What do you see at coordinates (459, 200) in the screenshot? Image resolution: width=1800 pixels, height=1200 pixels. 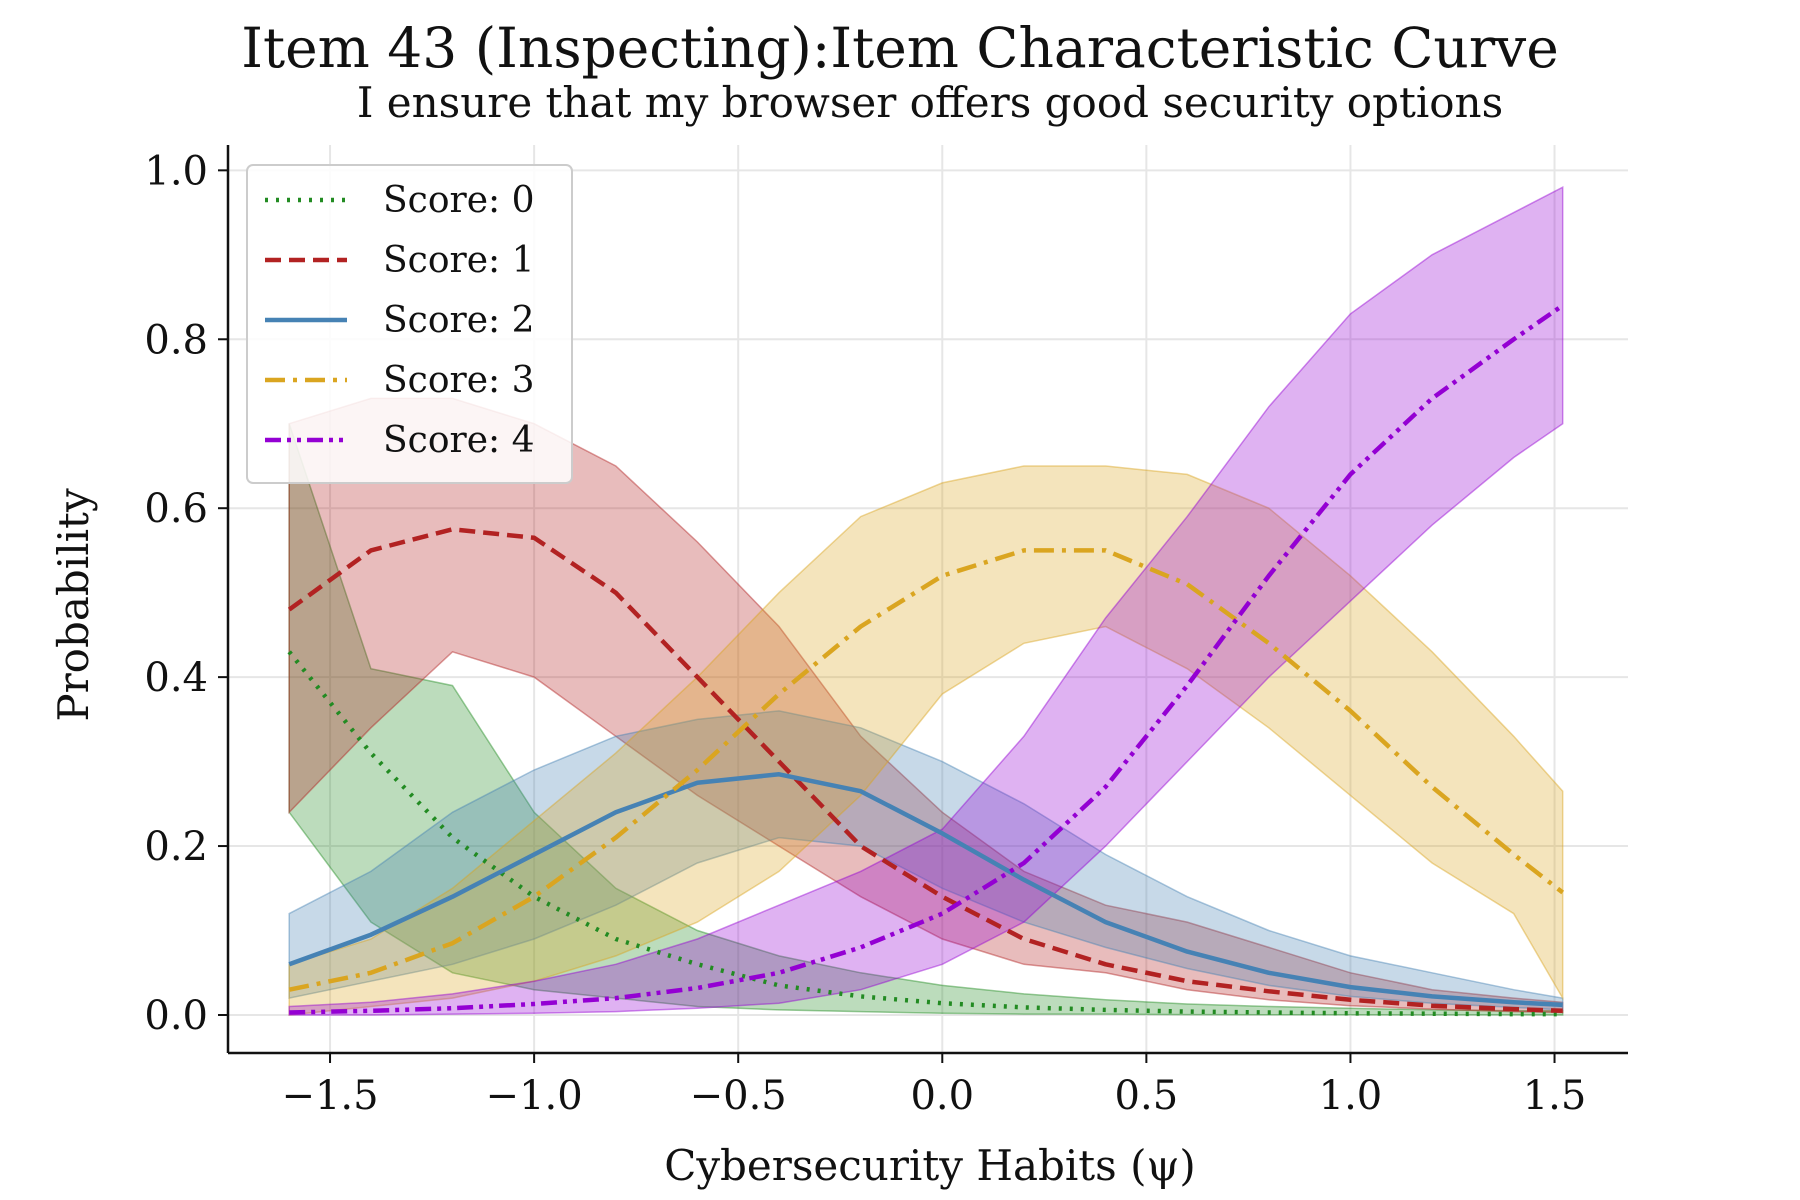 I see `legend-label-score-0: Score: 0` at bounding box center [459, 200].